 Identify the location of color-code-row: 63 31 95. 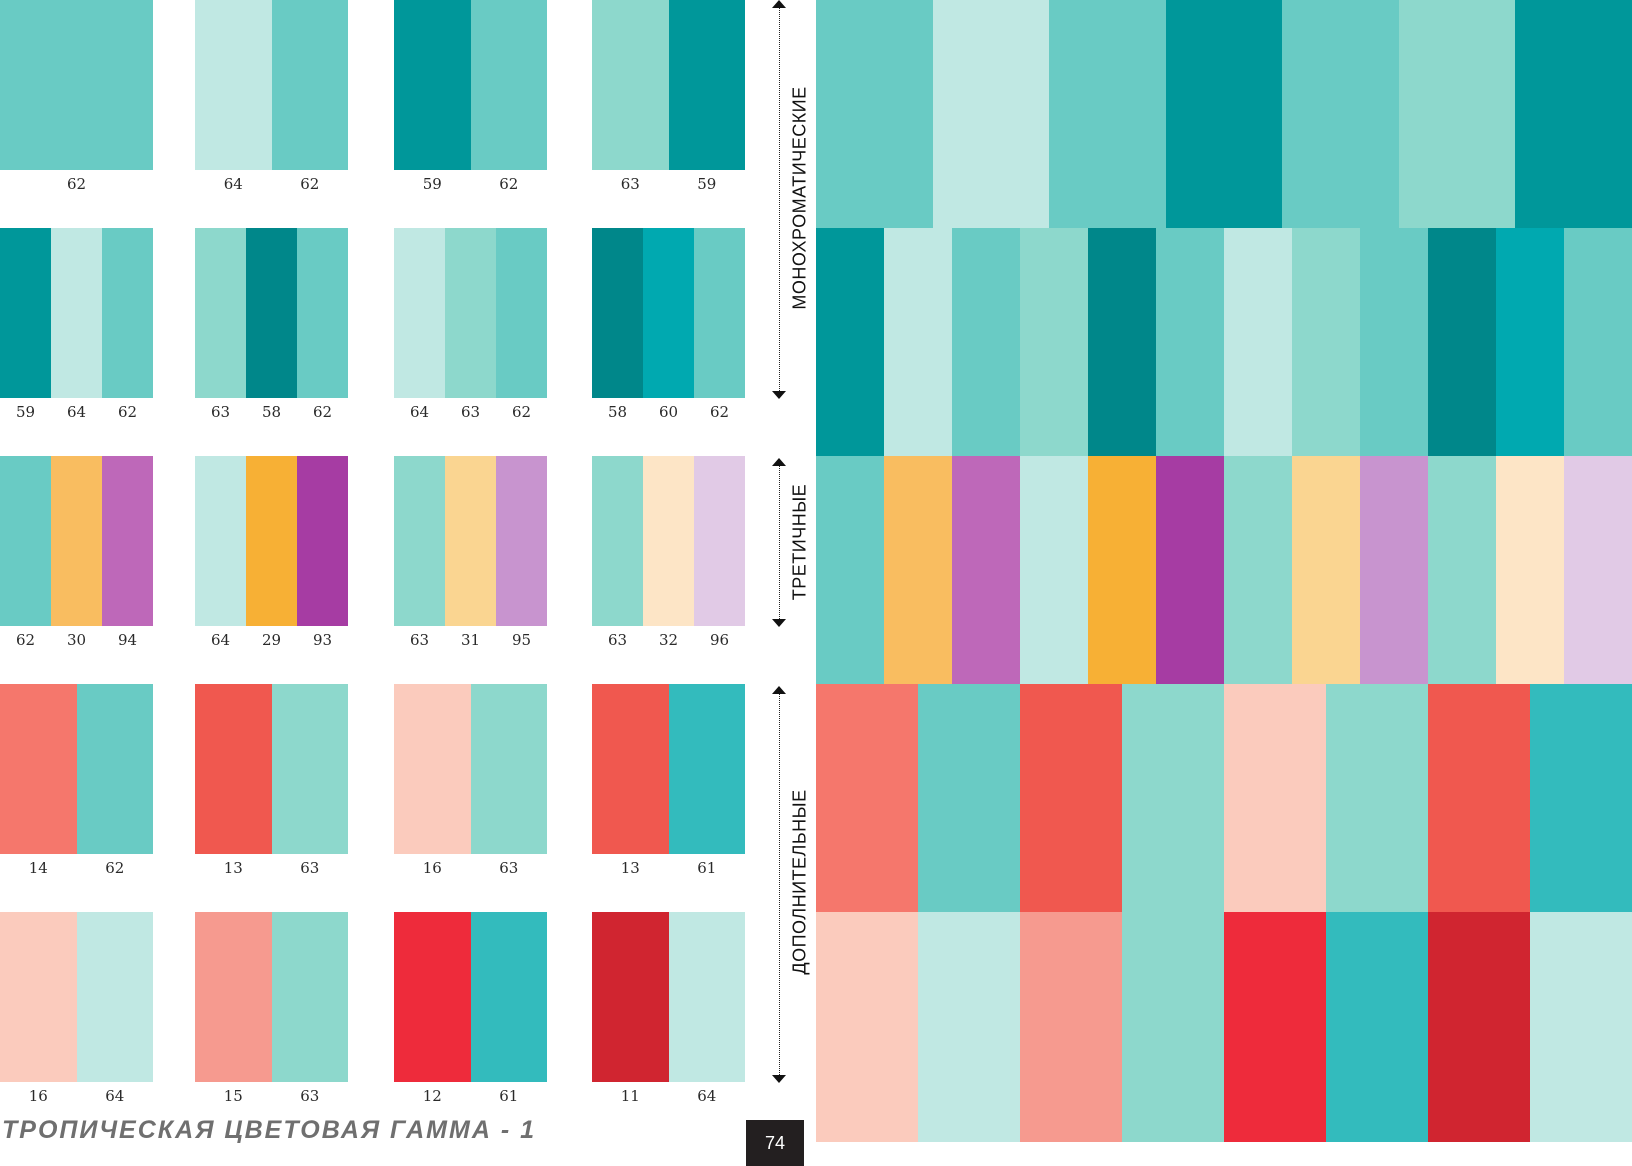
(470, 640).